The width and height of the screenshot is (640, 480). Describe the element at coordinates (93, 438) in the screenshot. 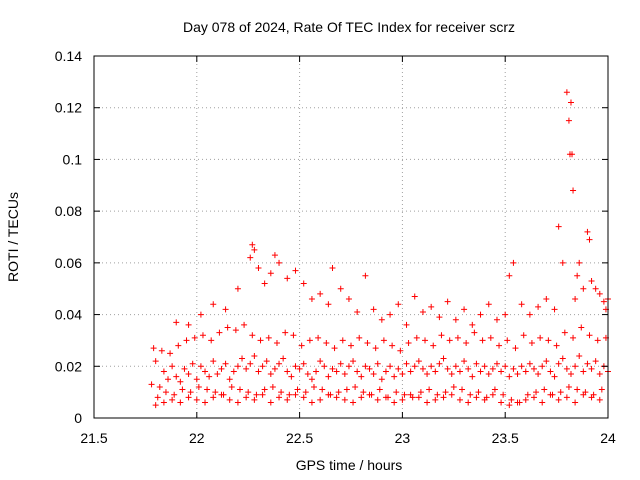

I see `x-tick-label: 21.5` at that location.